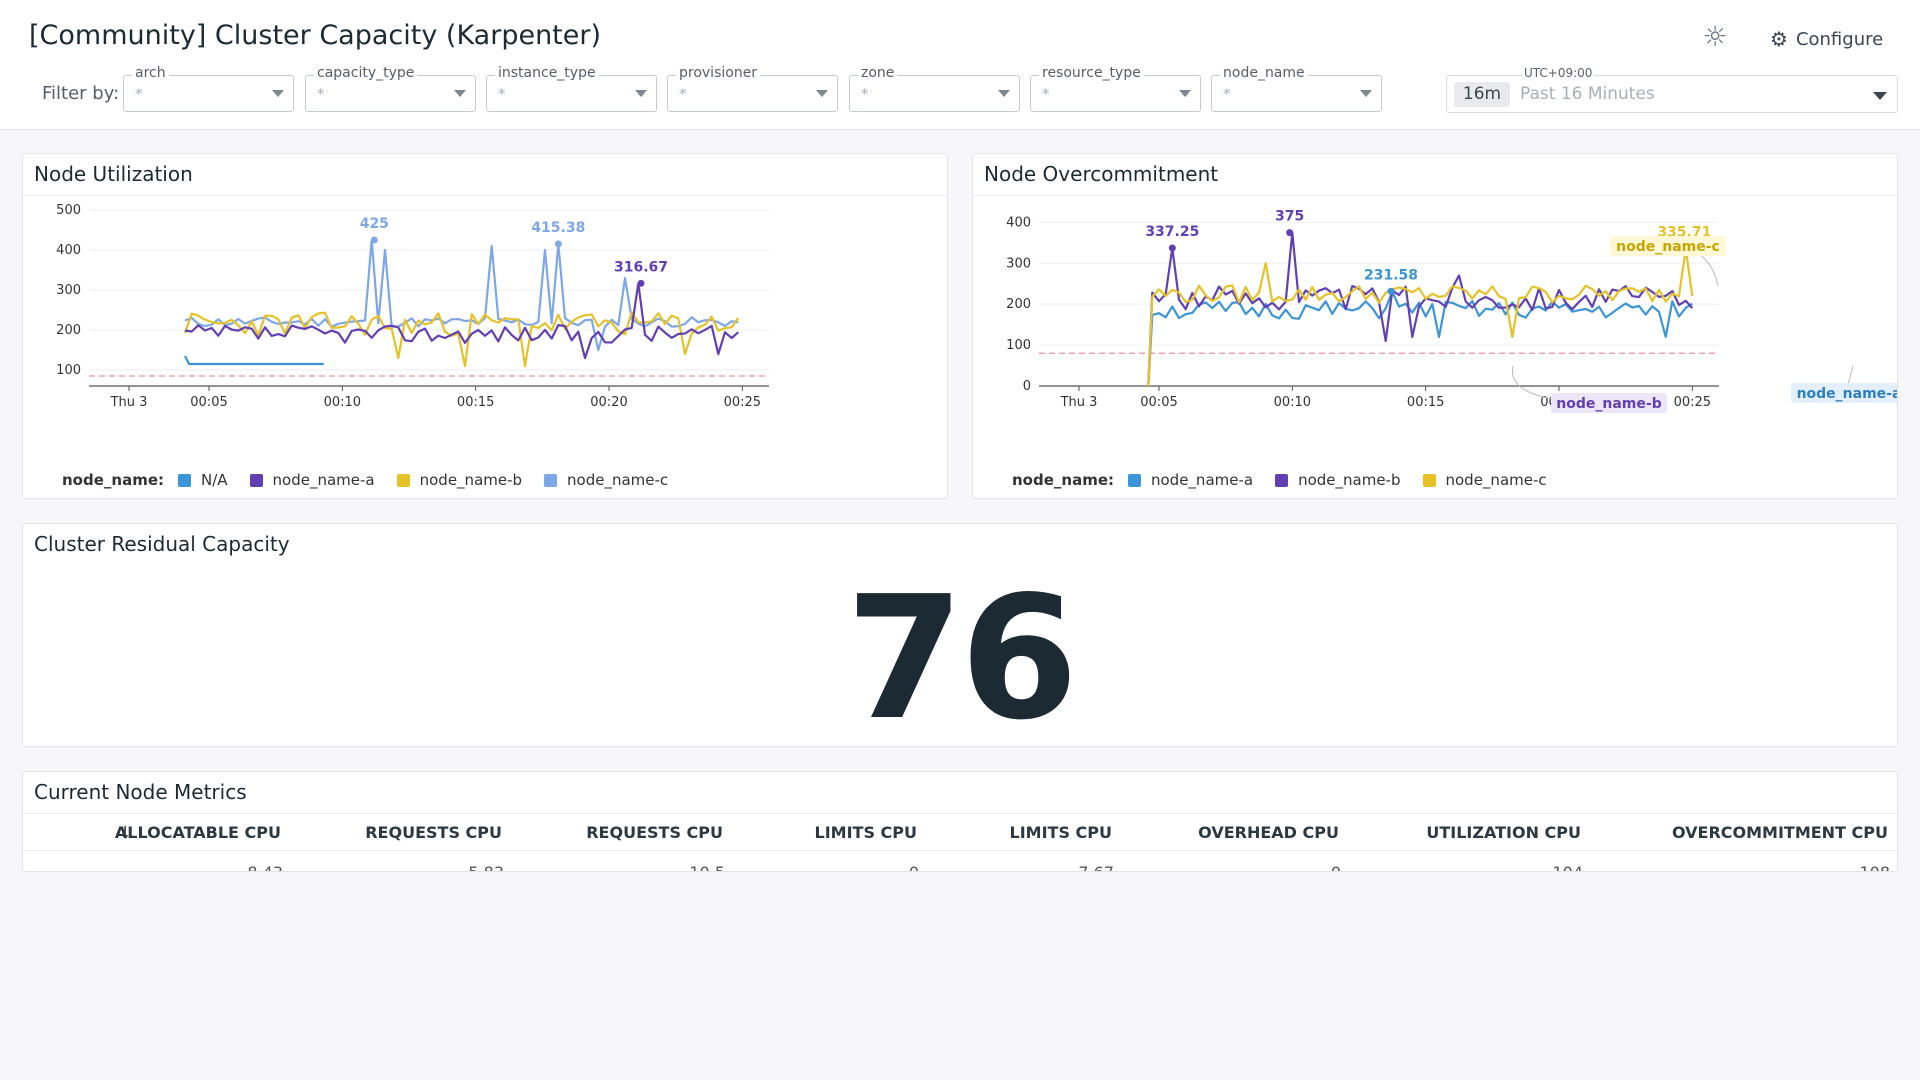 The height and width of the screenshot is (1080, 1920). I want to click on callout-label: node_name-a, so click(1847, 394).